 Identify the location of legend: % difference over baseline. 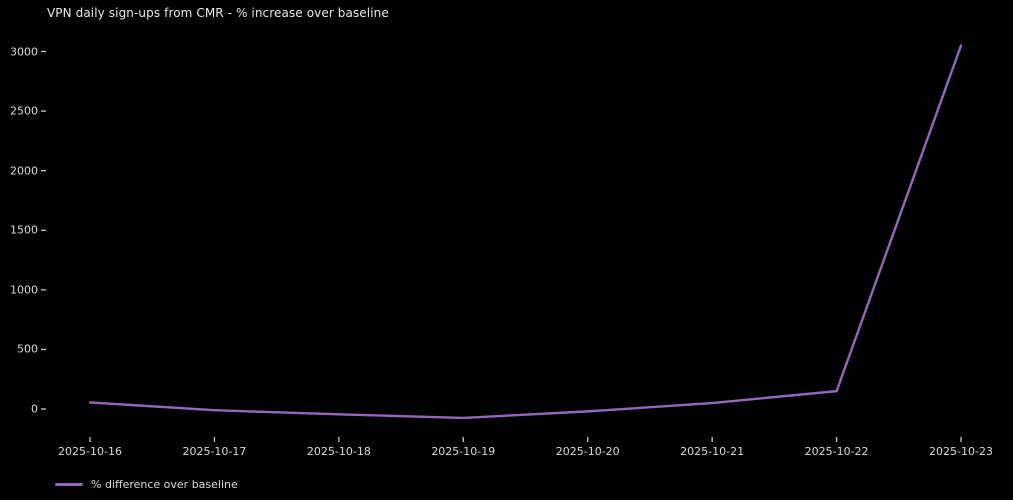
(146, 484).